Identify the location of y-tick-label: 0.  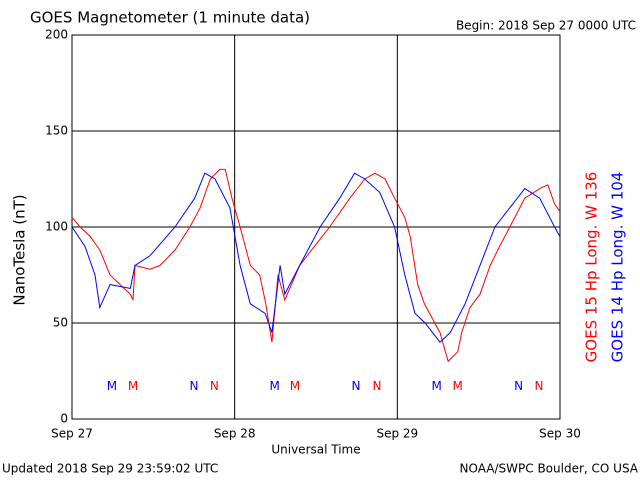
(64, 419).